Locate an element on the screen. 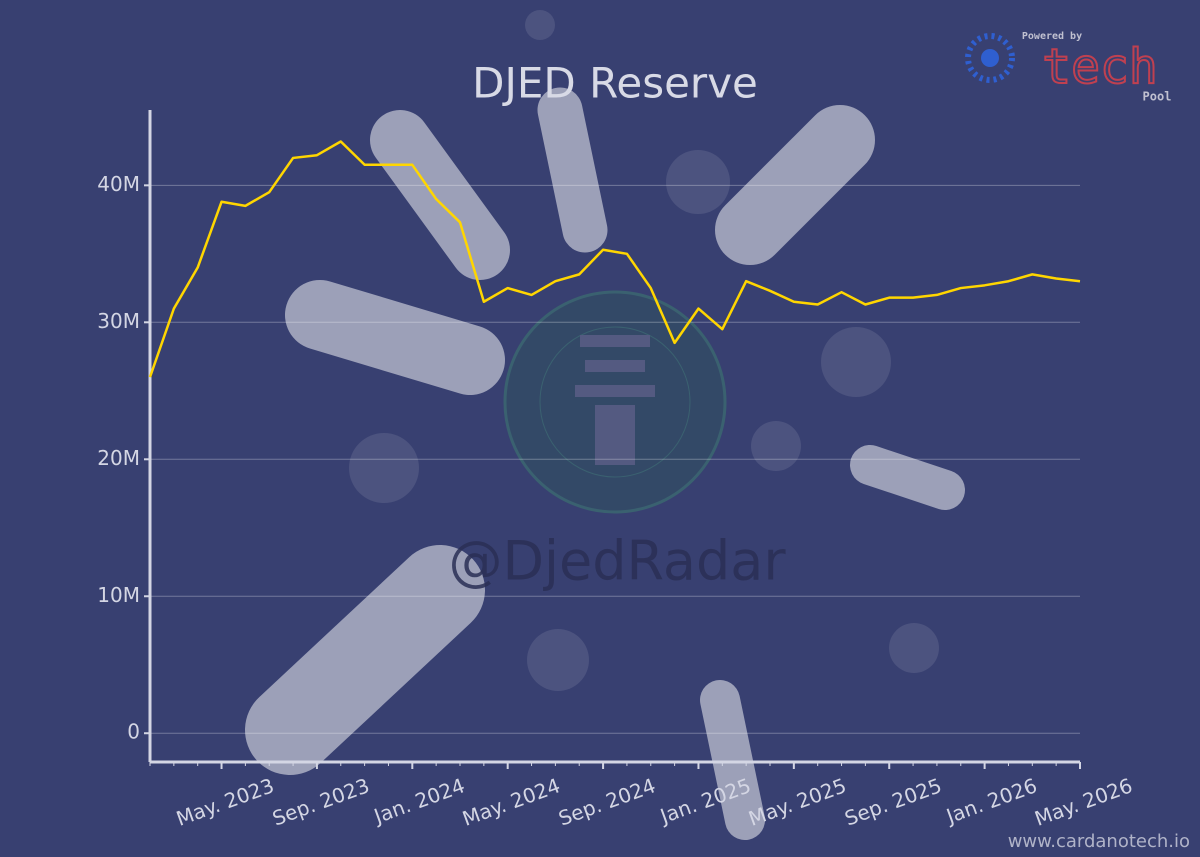 This screenshot has height=857, width=1200. watermark: @DjedRadar is located at coordinates (617, 561).